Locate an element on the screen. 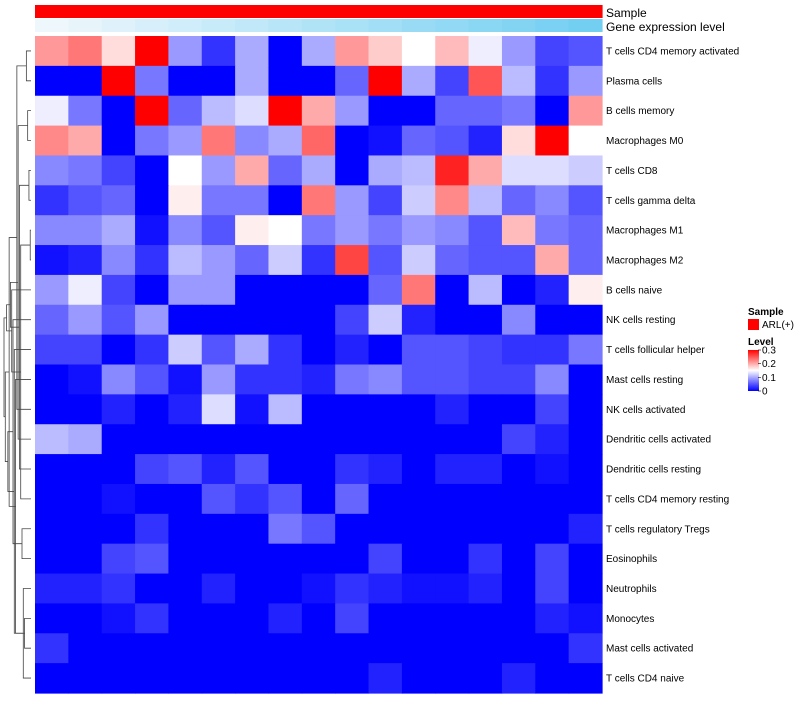  legend-tick-label: 0 is located at coordinates (765, 392).